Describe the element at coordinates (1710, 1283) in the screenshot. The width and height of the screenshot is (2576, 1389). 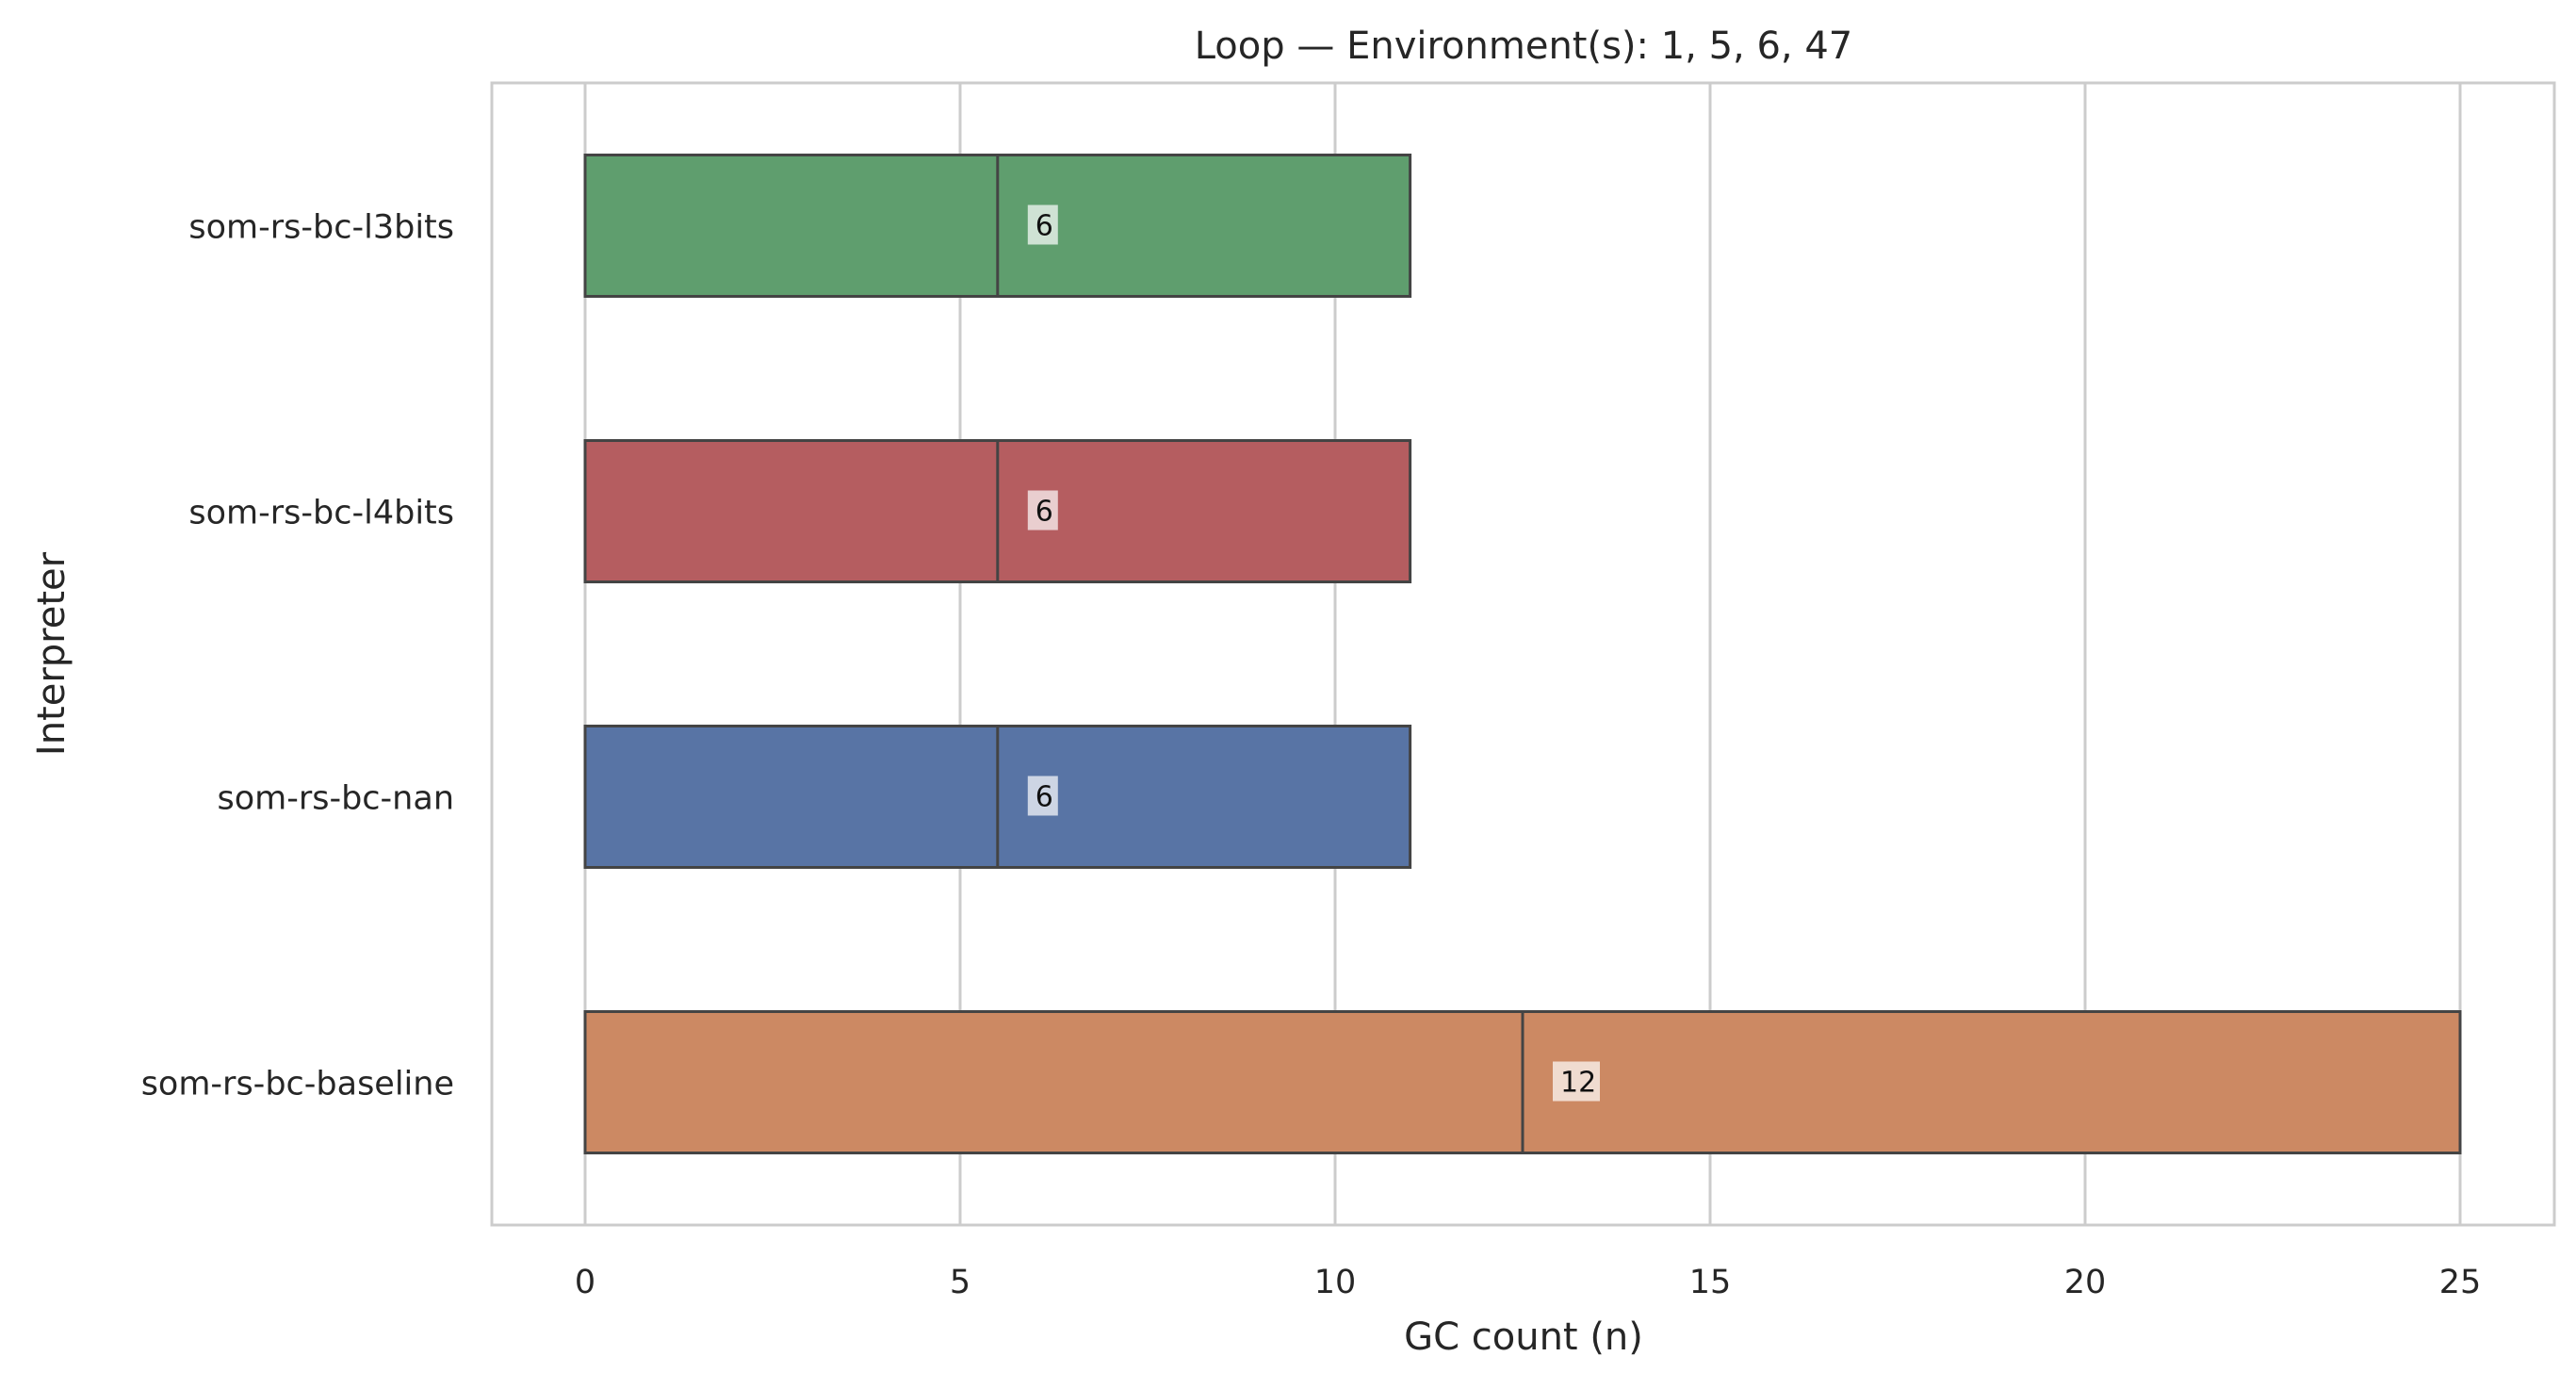
I see `x-tick-label: 15` at that location.